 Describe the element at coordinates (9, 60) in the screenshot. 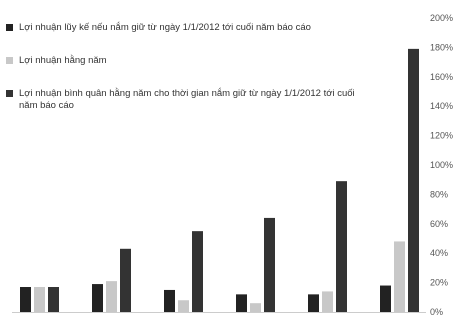

I see `legend-swatch-annual` at that location.